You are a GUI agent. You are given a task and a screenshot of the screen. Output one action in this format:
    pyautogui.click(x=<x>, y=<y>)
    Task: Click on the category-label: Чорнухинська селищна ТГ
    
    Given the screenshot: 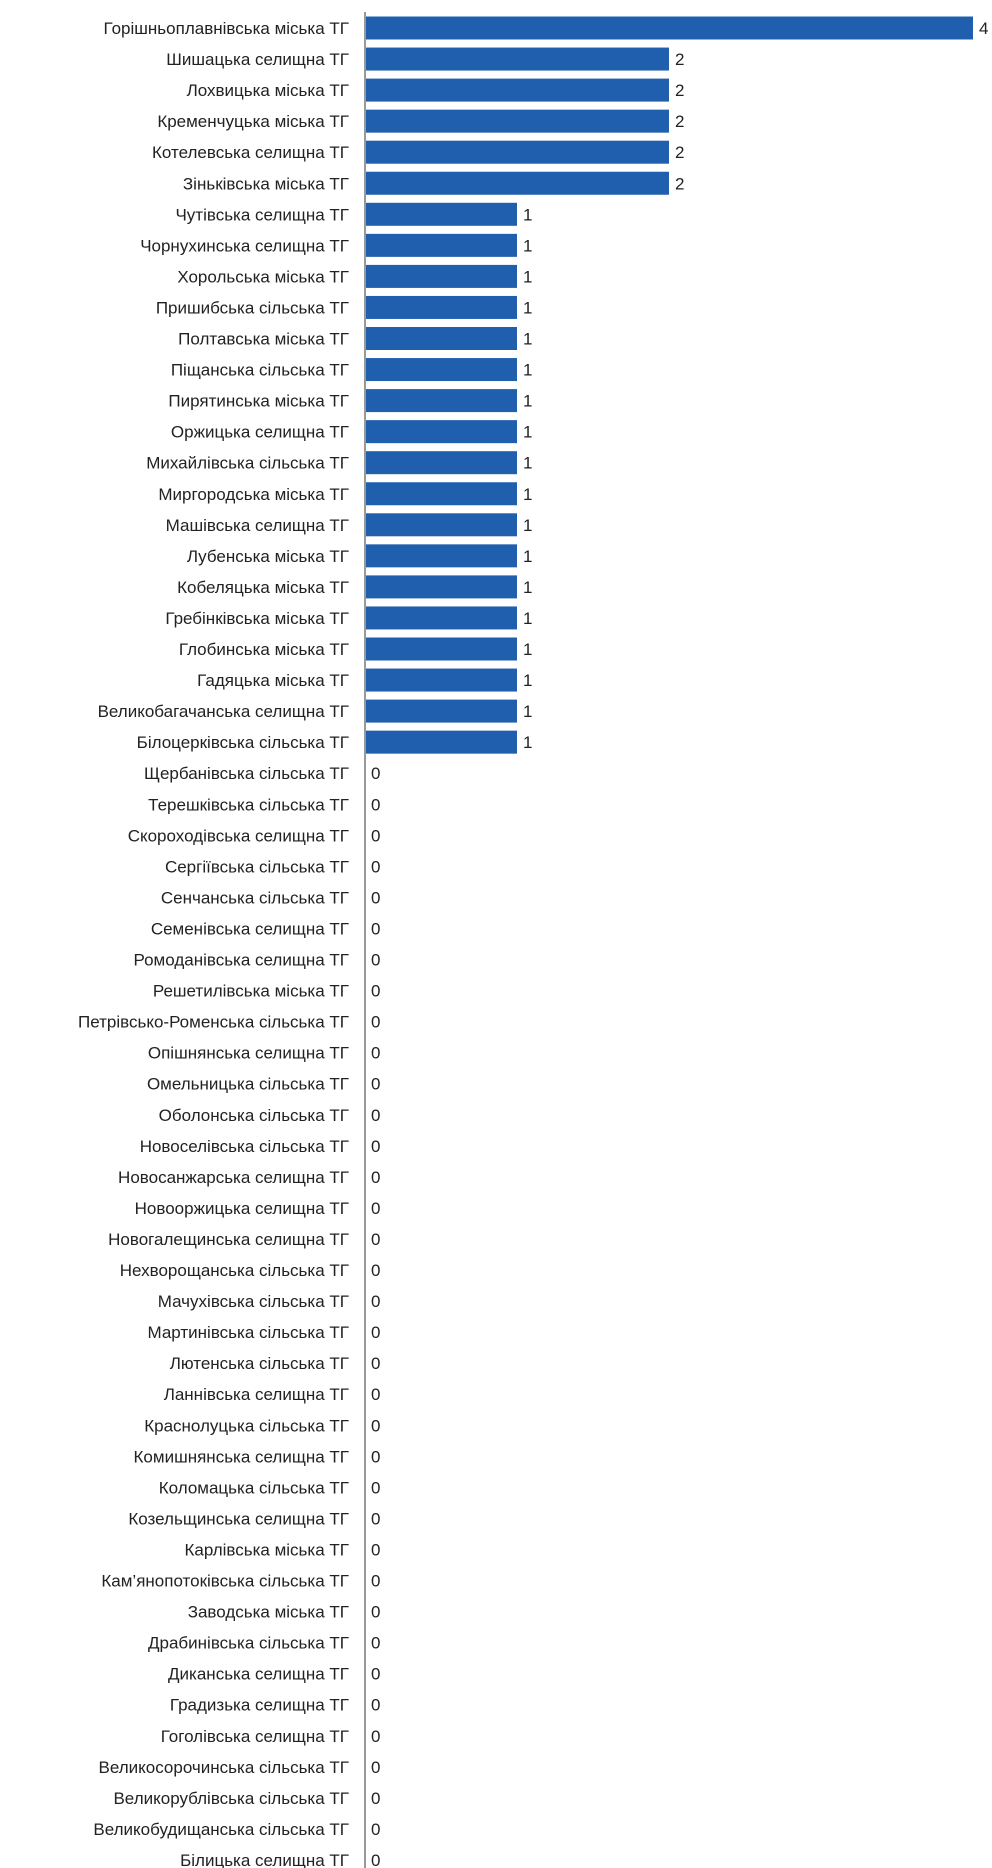 What is the action you would take?
    pyautogui.click(x=244, y=245)
    